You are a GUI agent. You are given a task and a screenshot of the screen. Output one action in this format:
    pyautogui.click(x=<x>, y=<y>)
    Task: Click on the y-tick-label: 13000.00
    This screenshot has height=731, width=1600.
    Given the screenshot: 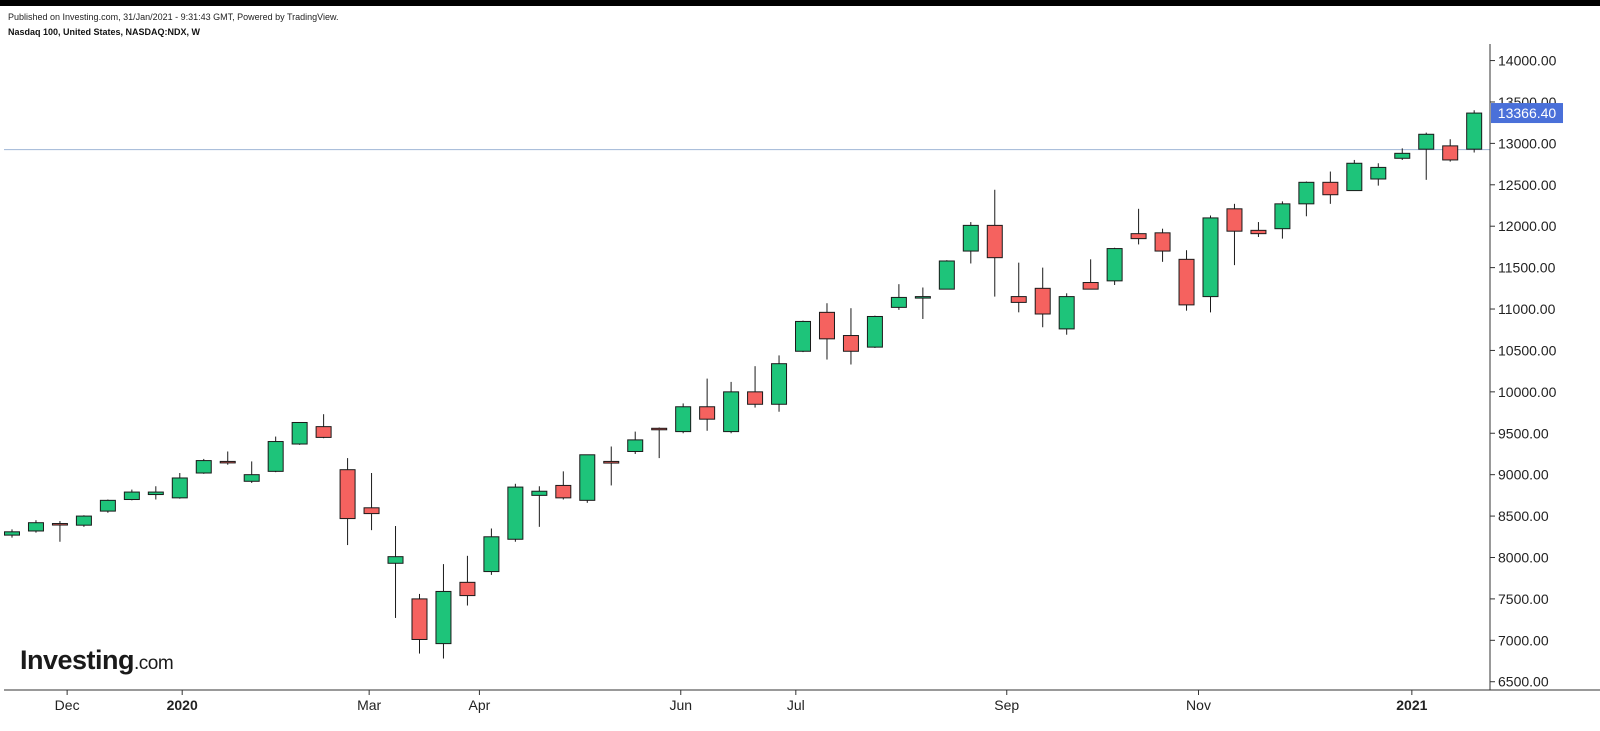 What is the action you would take?
    pyautogui.click(x=1527, y=143)
    